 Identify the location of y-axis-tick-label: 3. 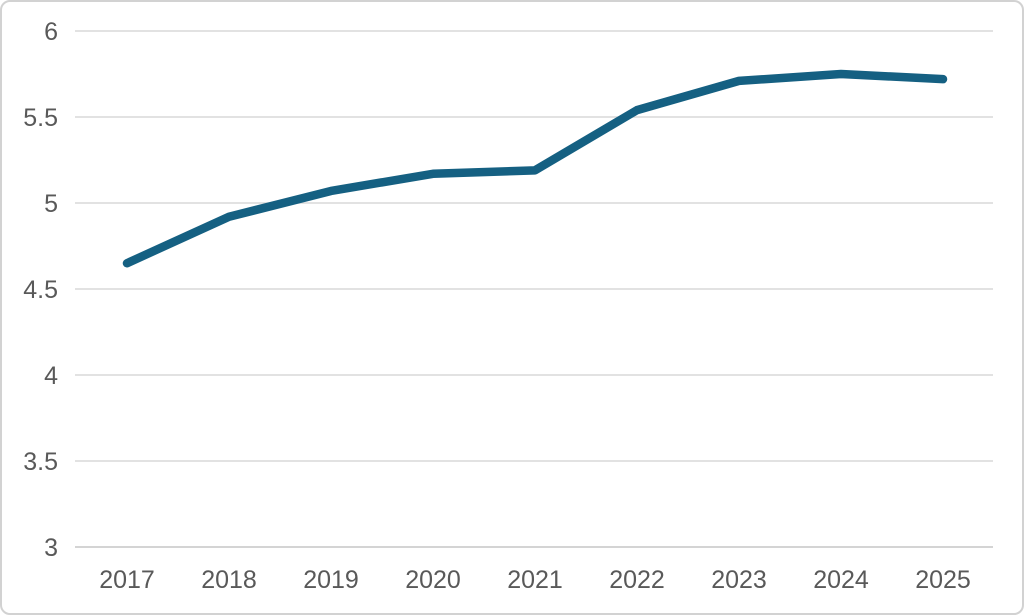
(51, 548).